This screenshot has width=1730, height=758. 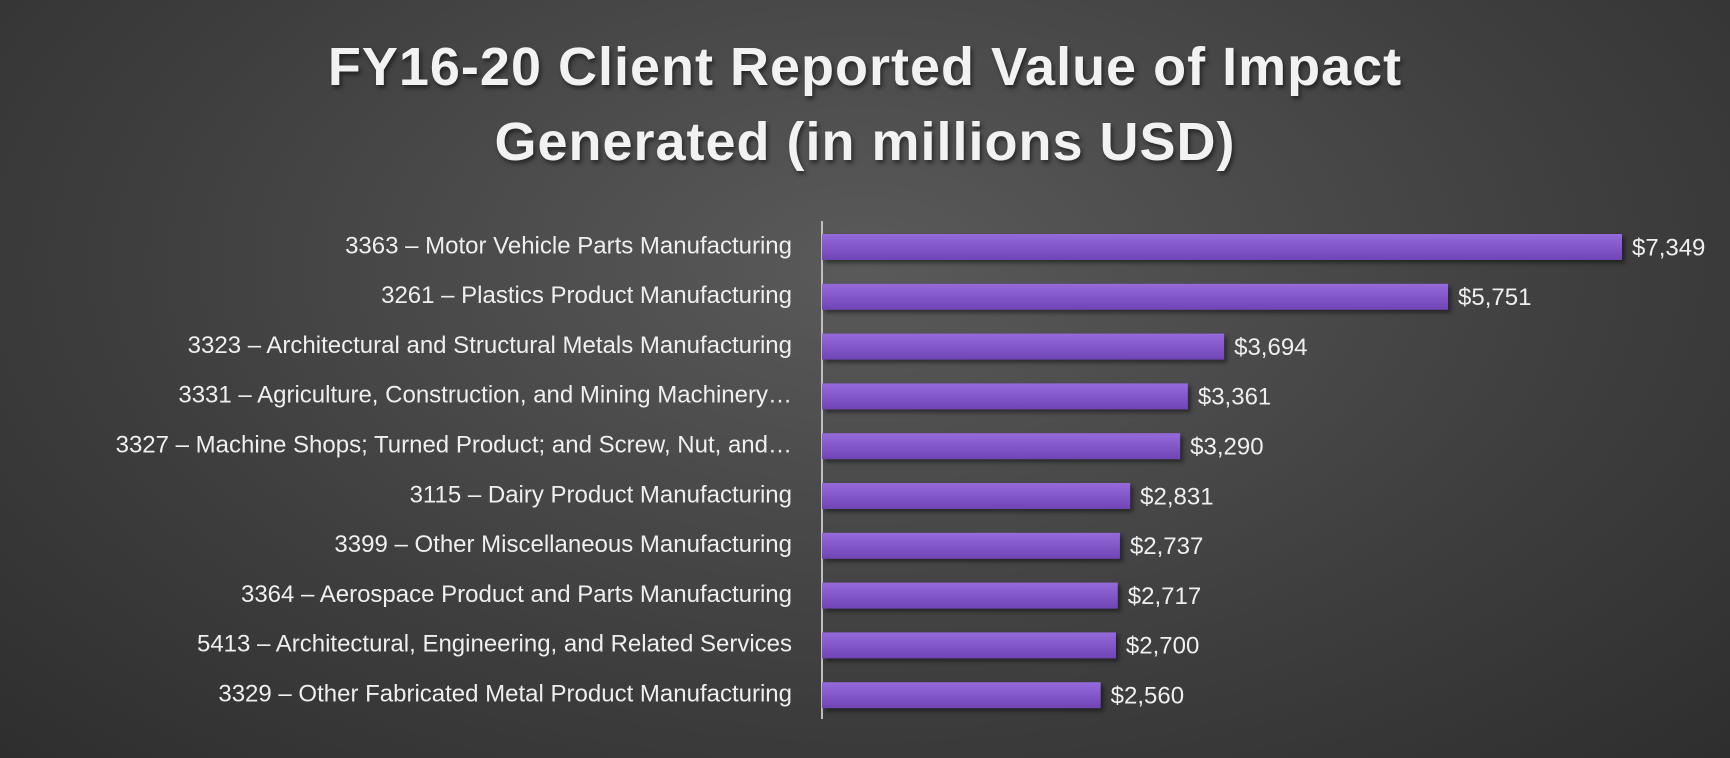 What do you see at coordinates (1176, 496) in the screenshot?
I see `value-label: $2,831` at bounding box center [1176, 496].